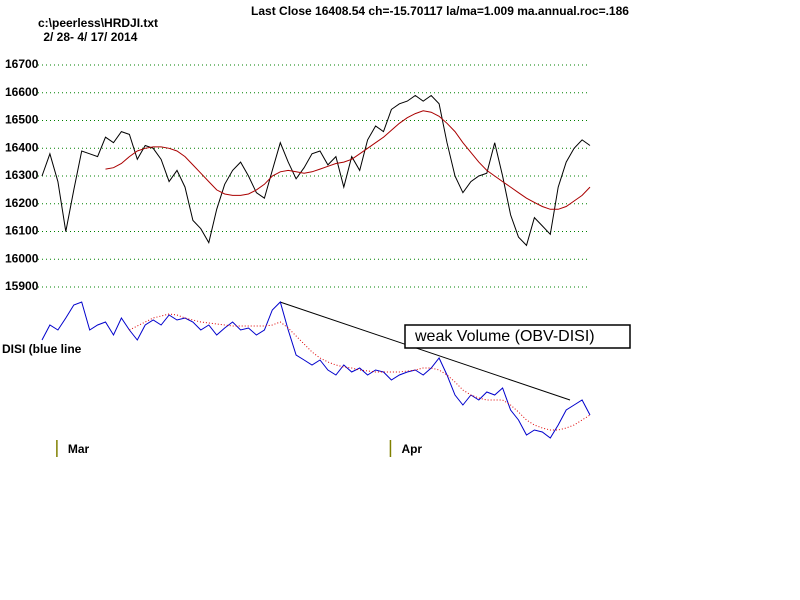 The image size is (800, 600). Describe the element at coordinates (42, 349) in the screenshot. I see `indicator-label: DISI (blue line` at that location.